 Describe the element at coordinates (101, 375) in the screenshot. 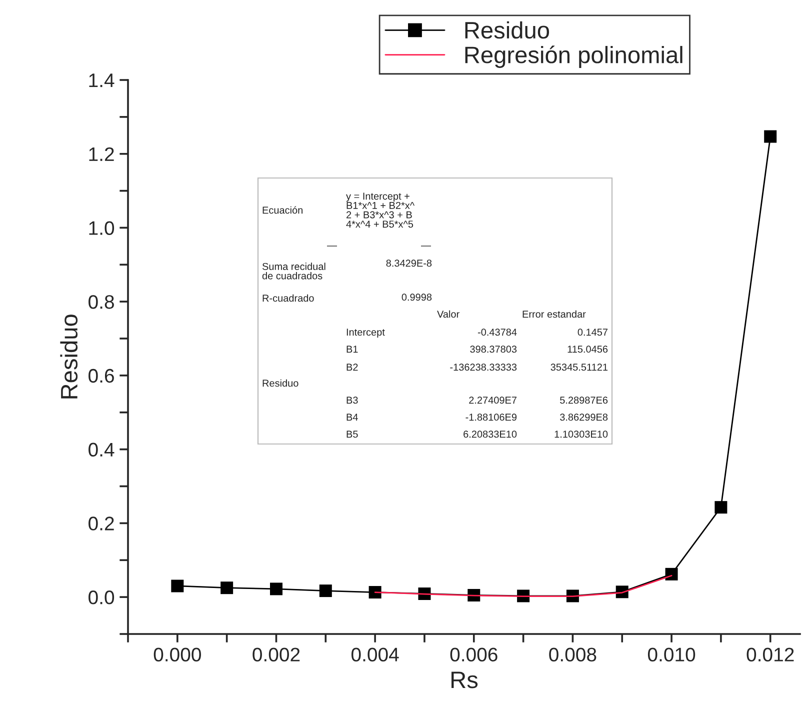

I see `y-tick-label: 0.6` at that location.